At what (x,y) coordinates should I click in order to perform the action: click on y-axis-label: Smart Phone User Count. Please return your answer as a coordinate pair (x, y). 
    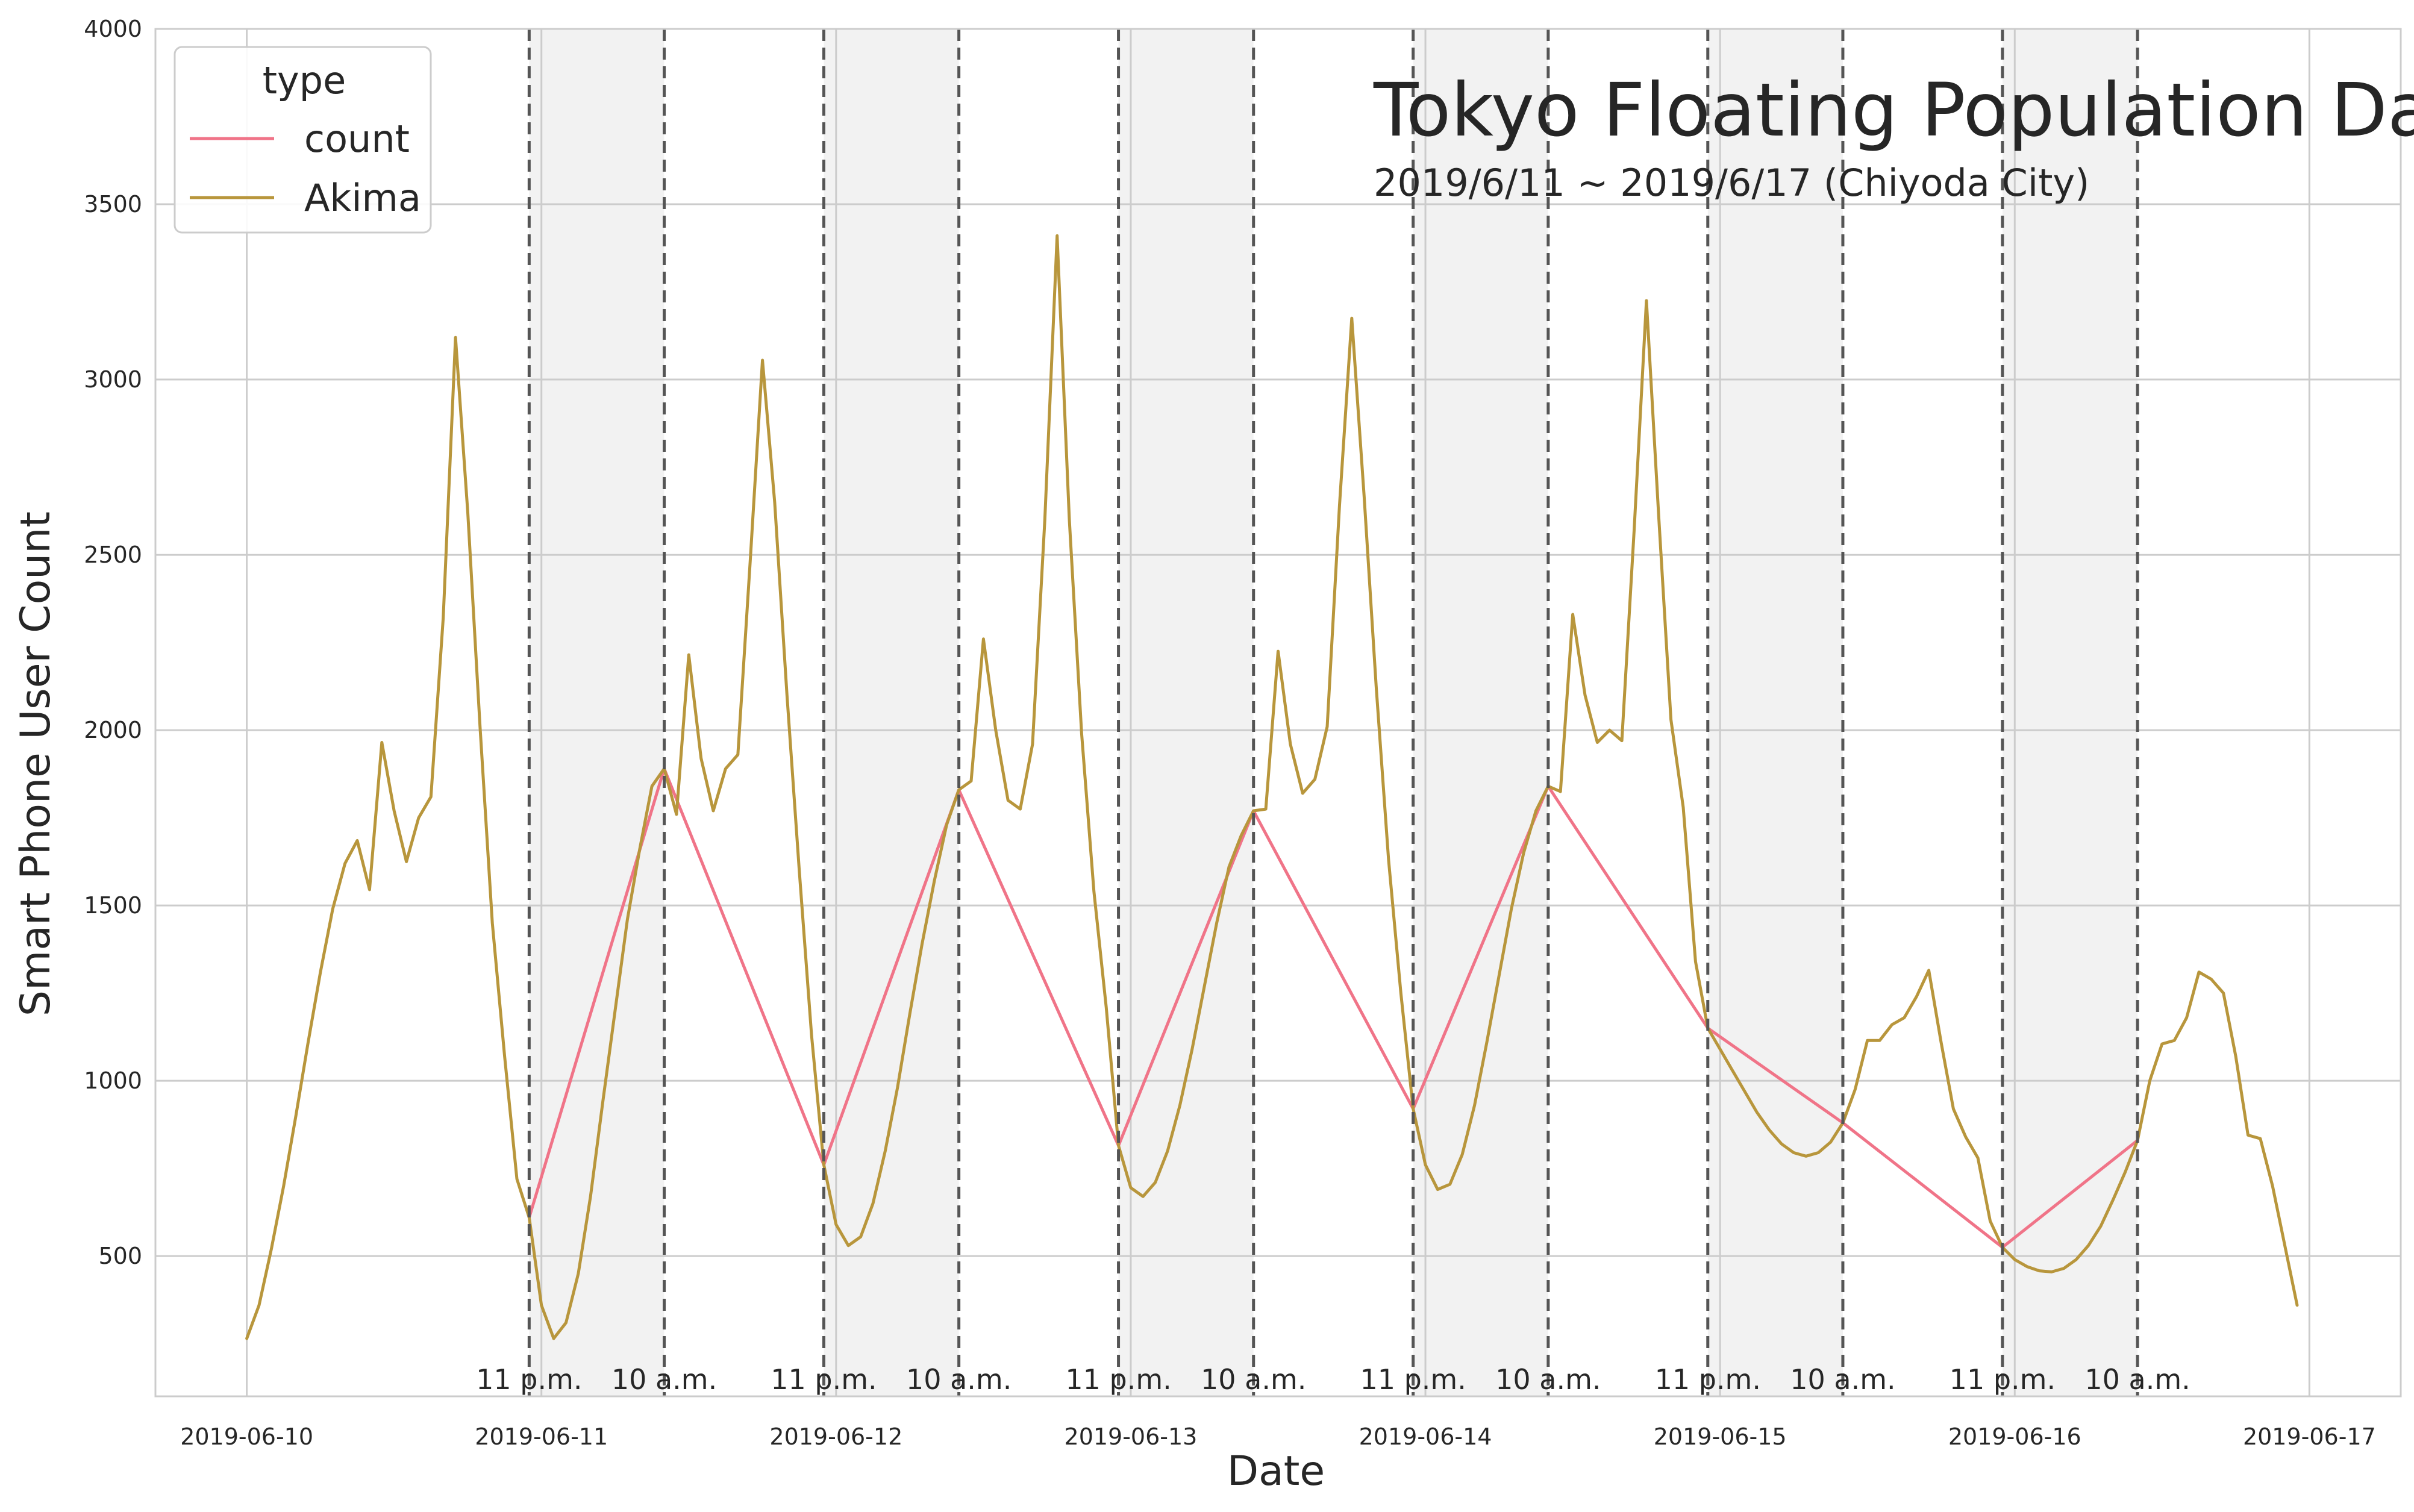
    Looking at the image, I should click on (36, 764).